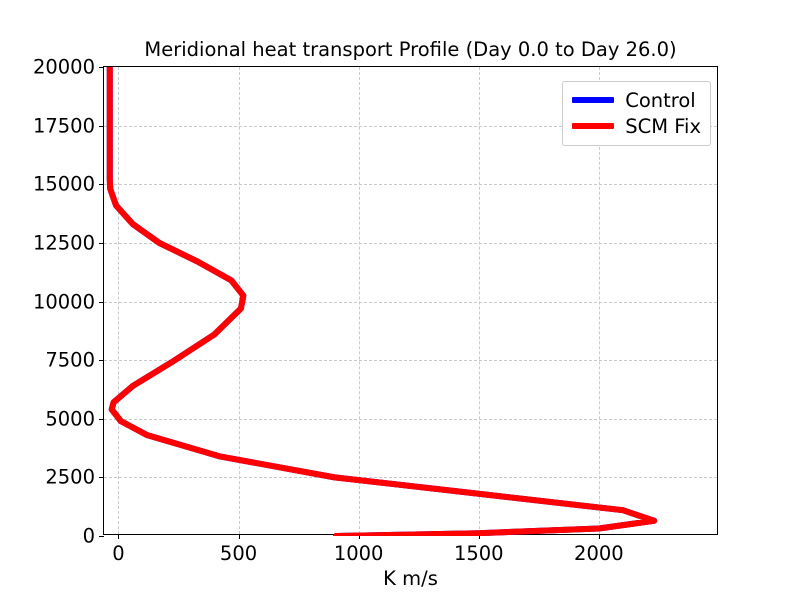 The image size is (800, 600). What do you see at coordinates (358, 553) in the screenshot?
I see `x-tick-label: 1000` at bounding box center [358, 553].